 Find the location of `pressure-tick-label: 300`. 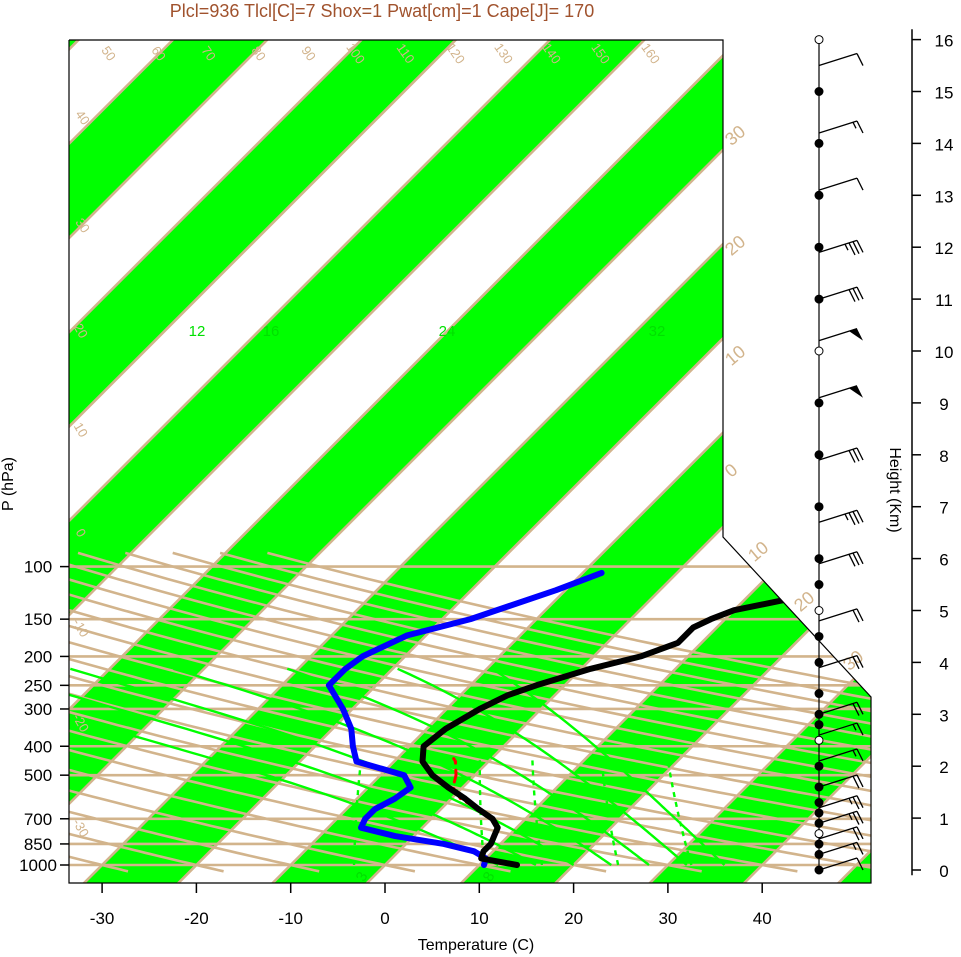

pressure-tick-label: 300 is located at coordinates (38, 709).